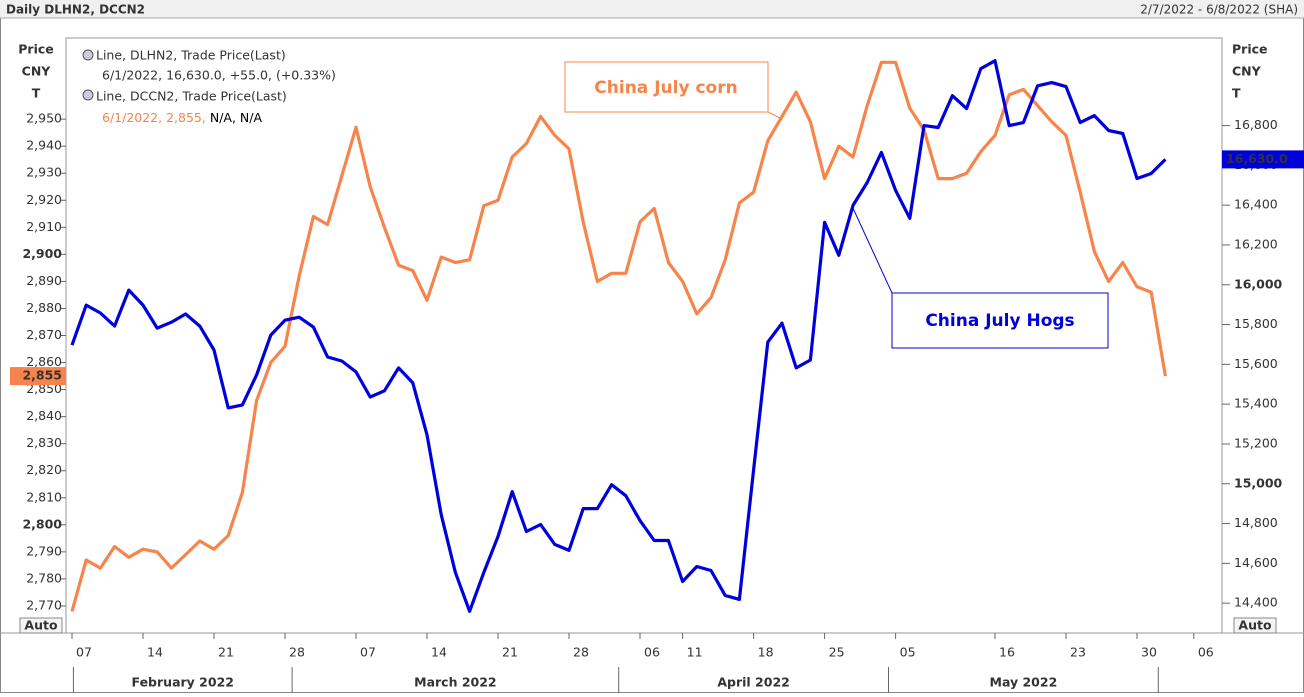  I want to click on y-tick-label: 2,940, so click(44, 145).